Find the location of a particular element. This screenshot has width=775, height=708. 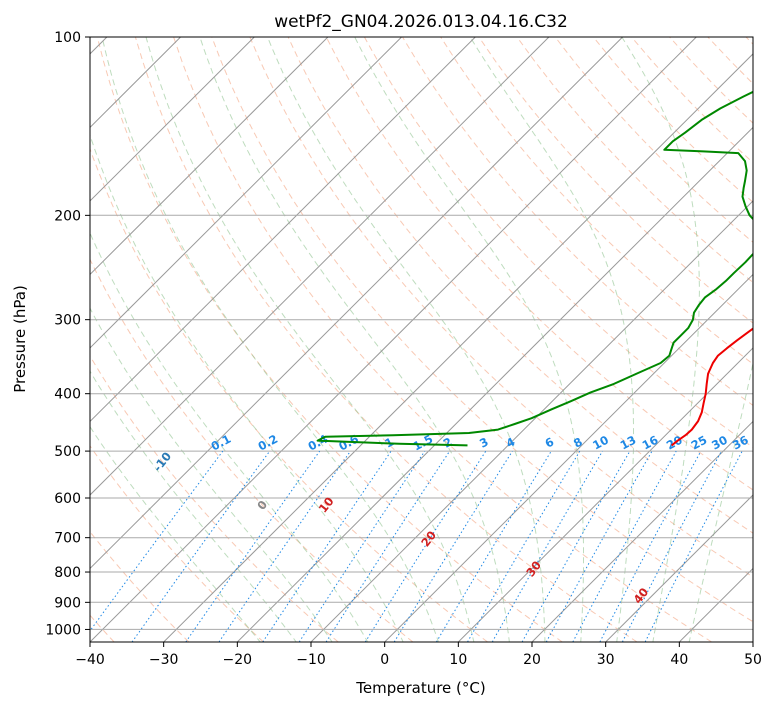

mixing-ratio-label: 0.2 is located at coordinates (268, 443).